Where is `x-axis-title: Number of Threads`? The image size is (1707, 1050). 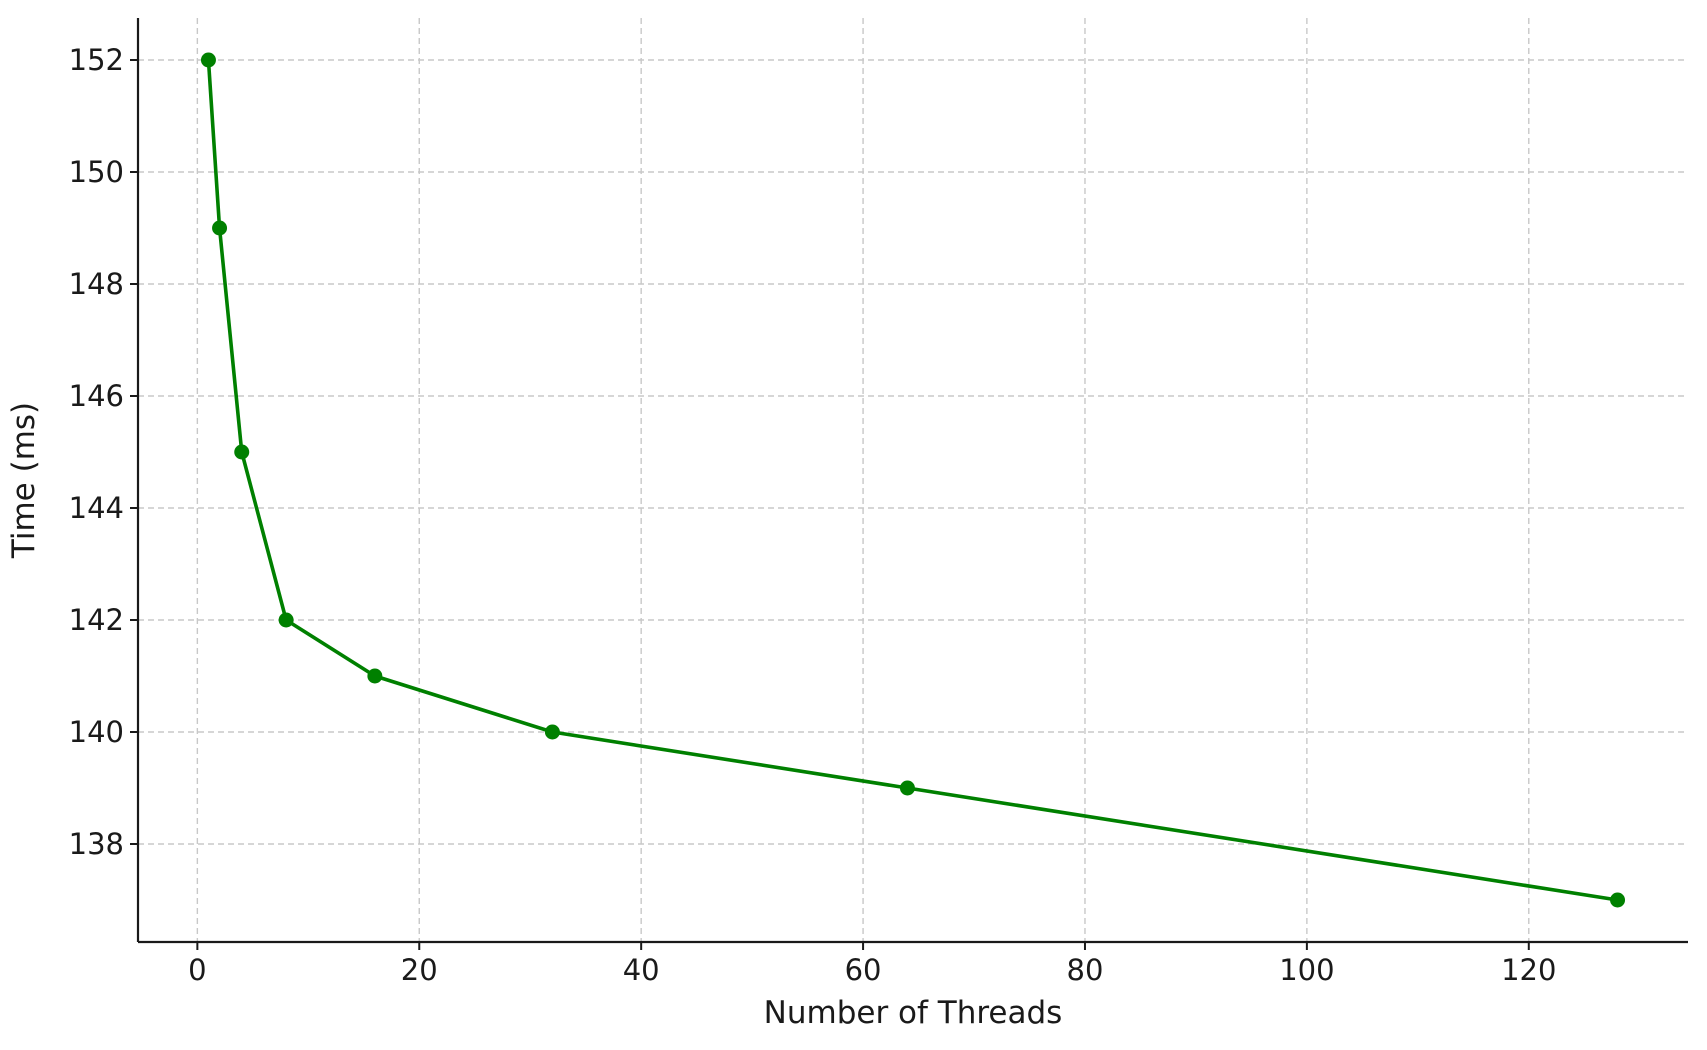 x-axis-title: Number of Threads is located at coordinates (913, 1013).